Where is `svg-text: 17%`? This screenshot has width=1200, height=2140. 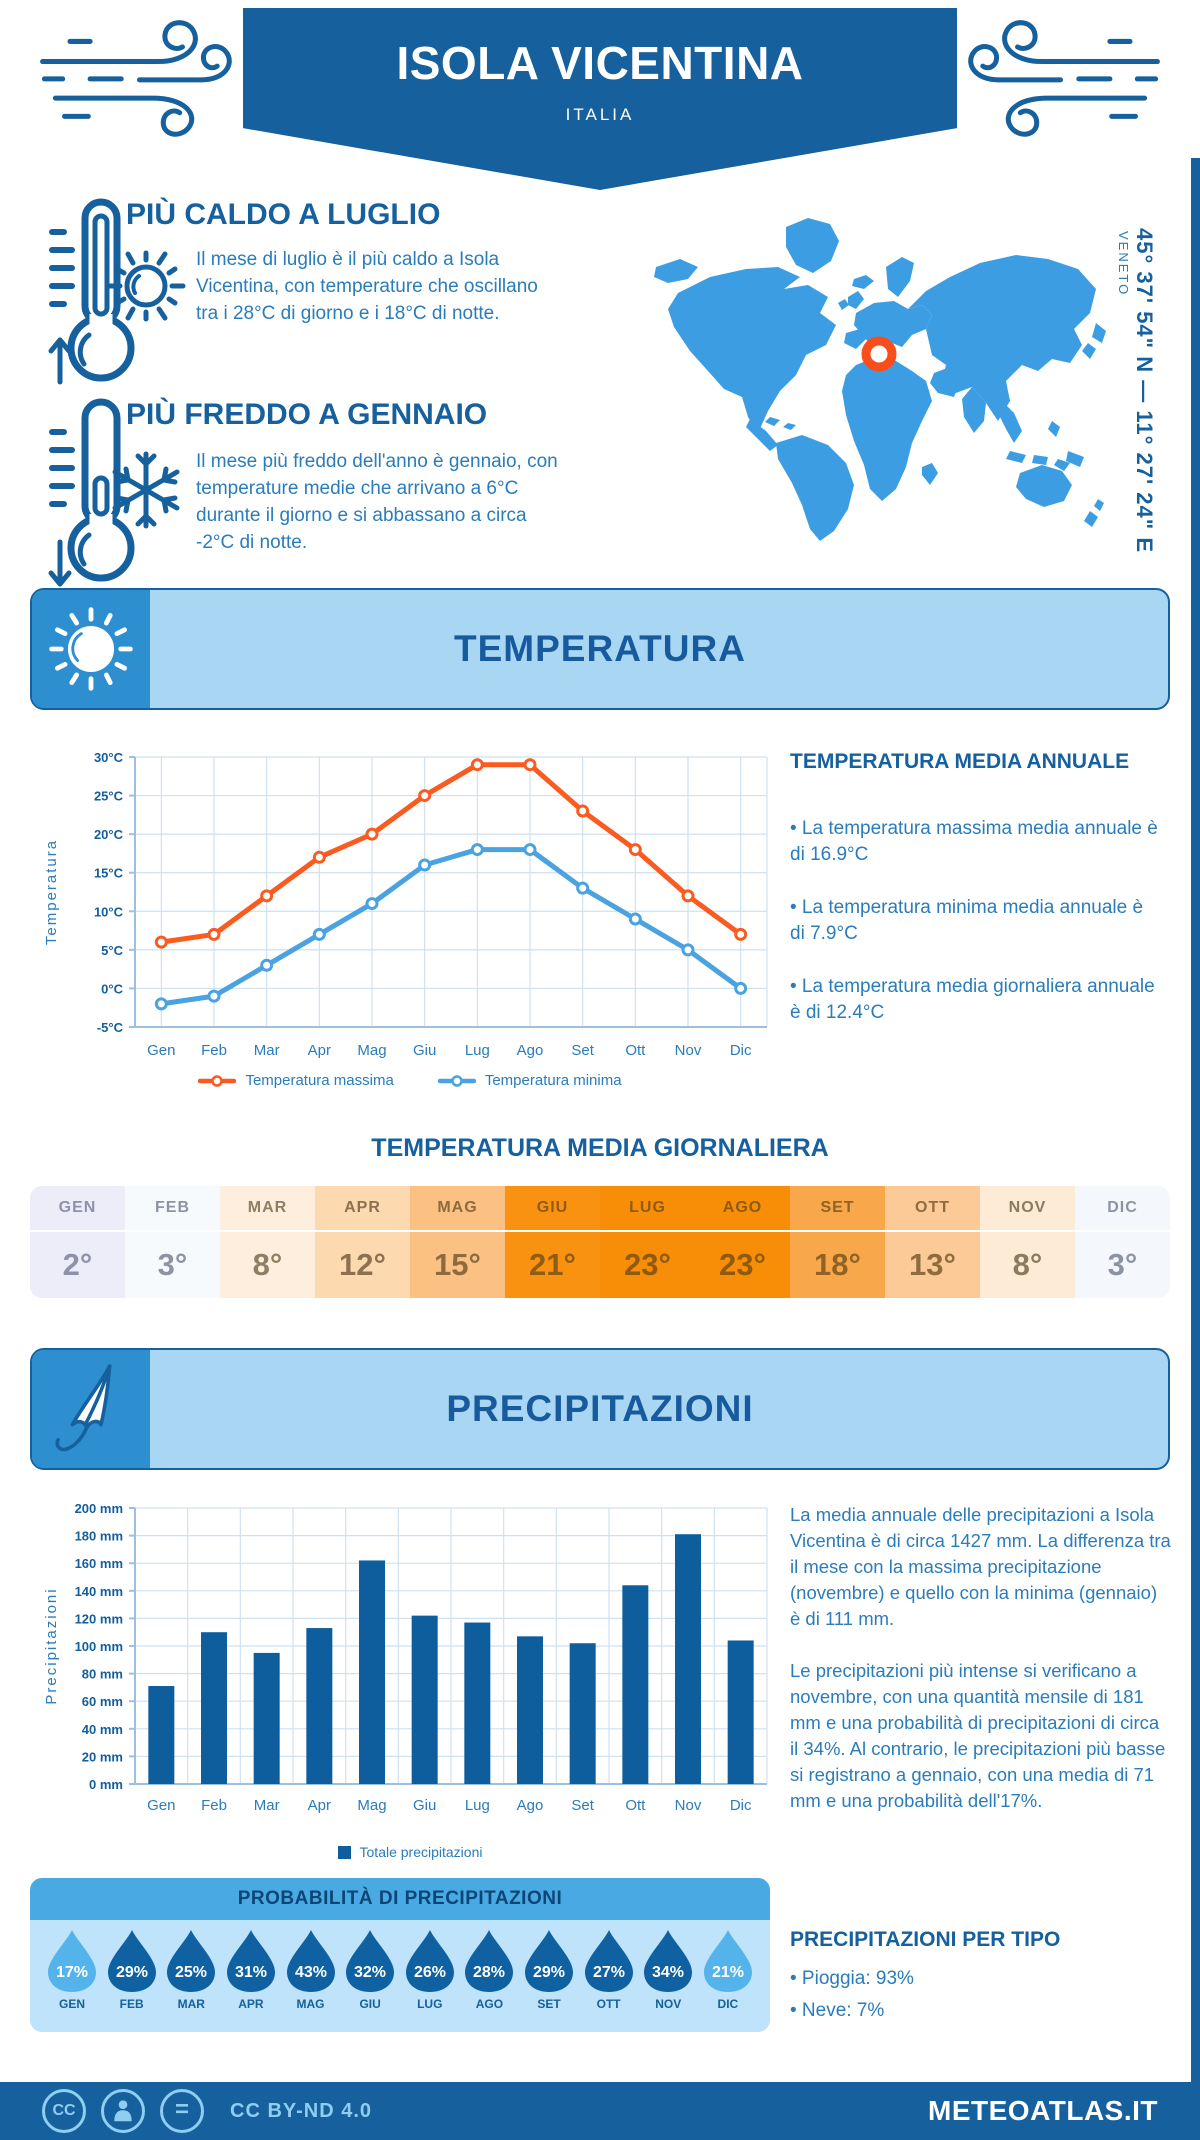
svg-text: 17% is located at coordinates (72, 1972).